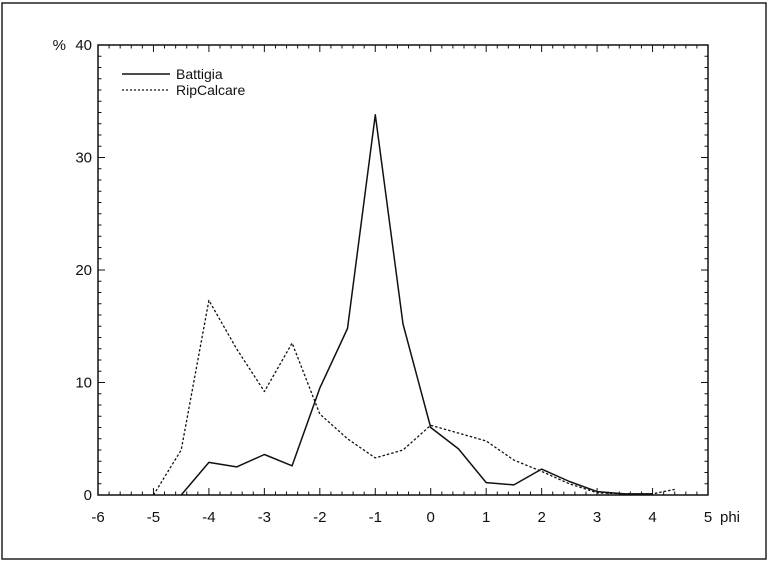 The width and height of the screenshot is (769, 563). Describe the element at coordinates (708, 517) in the screenshot. I see `x-tick-label: 5` at that location.